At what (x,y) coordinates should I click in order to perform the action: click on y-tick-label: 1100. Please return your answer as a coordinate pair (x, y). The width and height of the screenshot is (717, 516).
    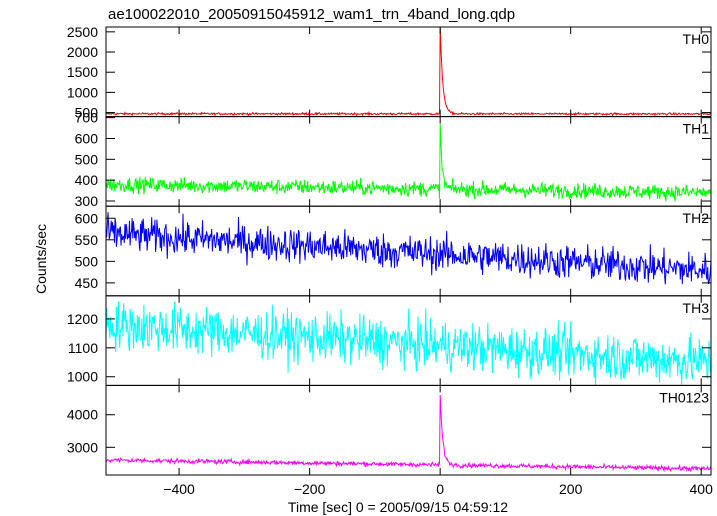
    Looking at the image, I should click on (83, 348).